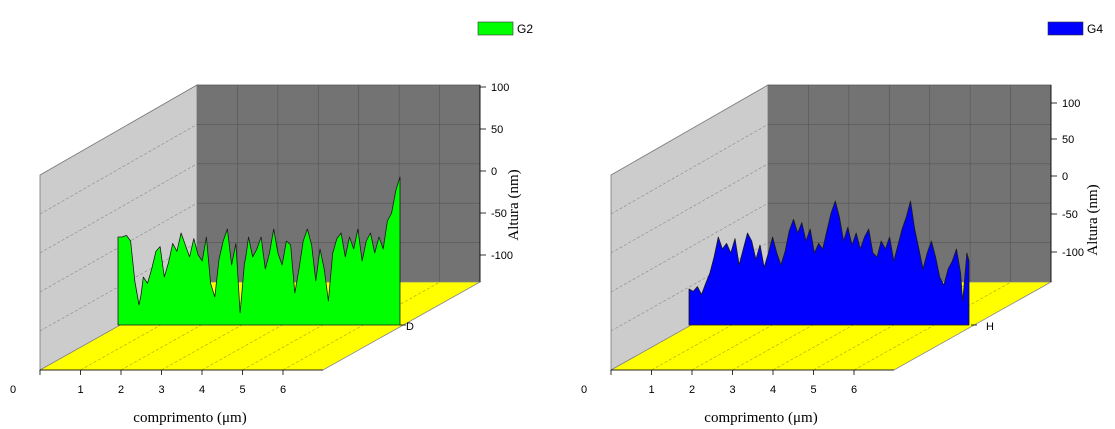 This screenshot has height=429, width=1115. Describe the element at coordinates (495, 28) in the screenshot. I see `legend-swatch-G2` at that location.